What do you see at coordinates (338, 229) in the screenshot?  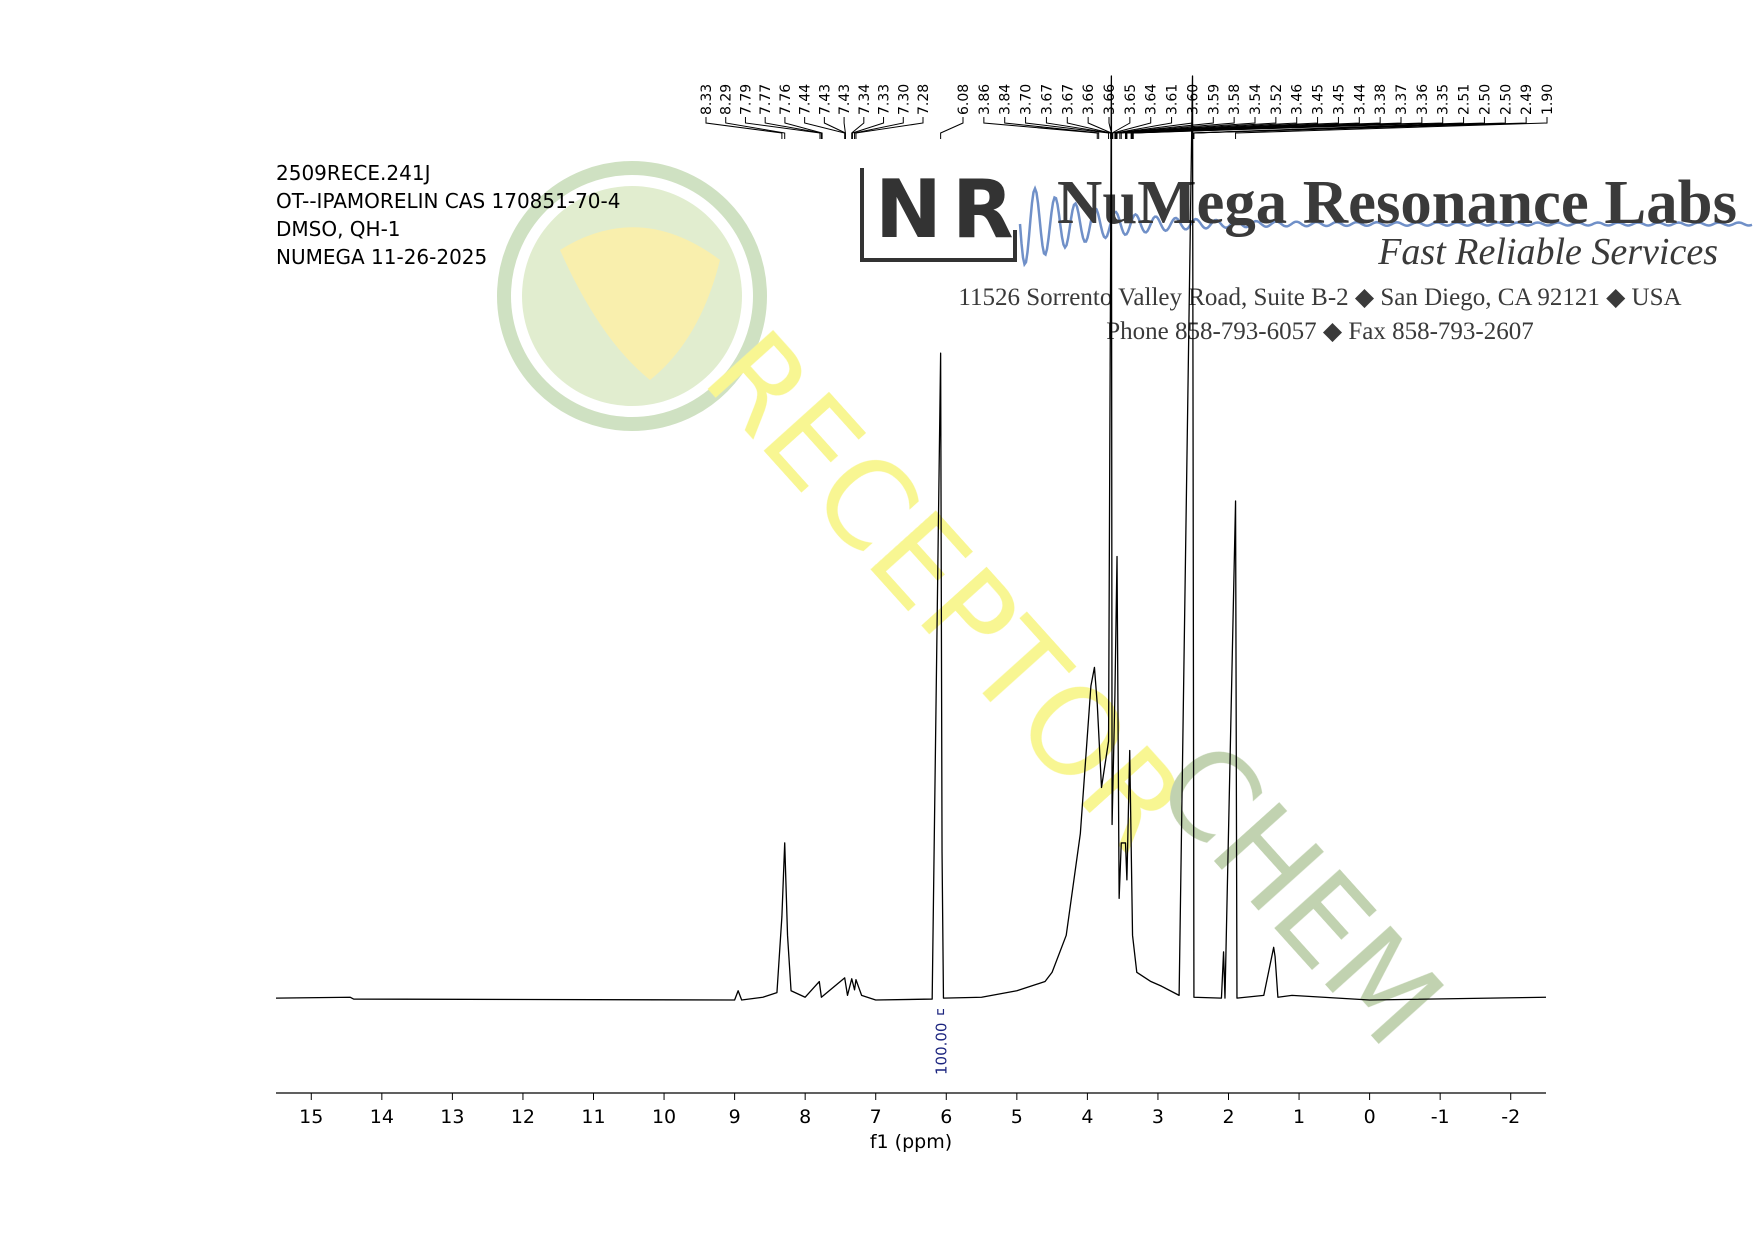 I see `info-line: DMSO, QH-1` at bounding box center [338, 229].